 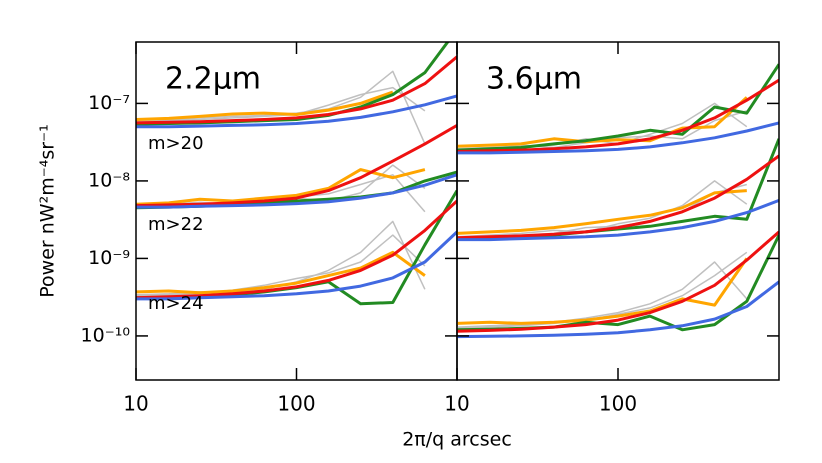 What do you see at coordinates (457, 440) in the screenshot?
I see `x-axis-title: 2π/q arcsec` at bounding box center [457, 440].